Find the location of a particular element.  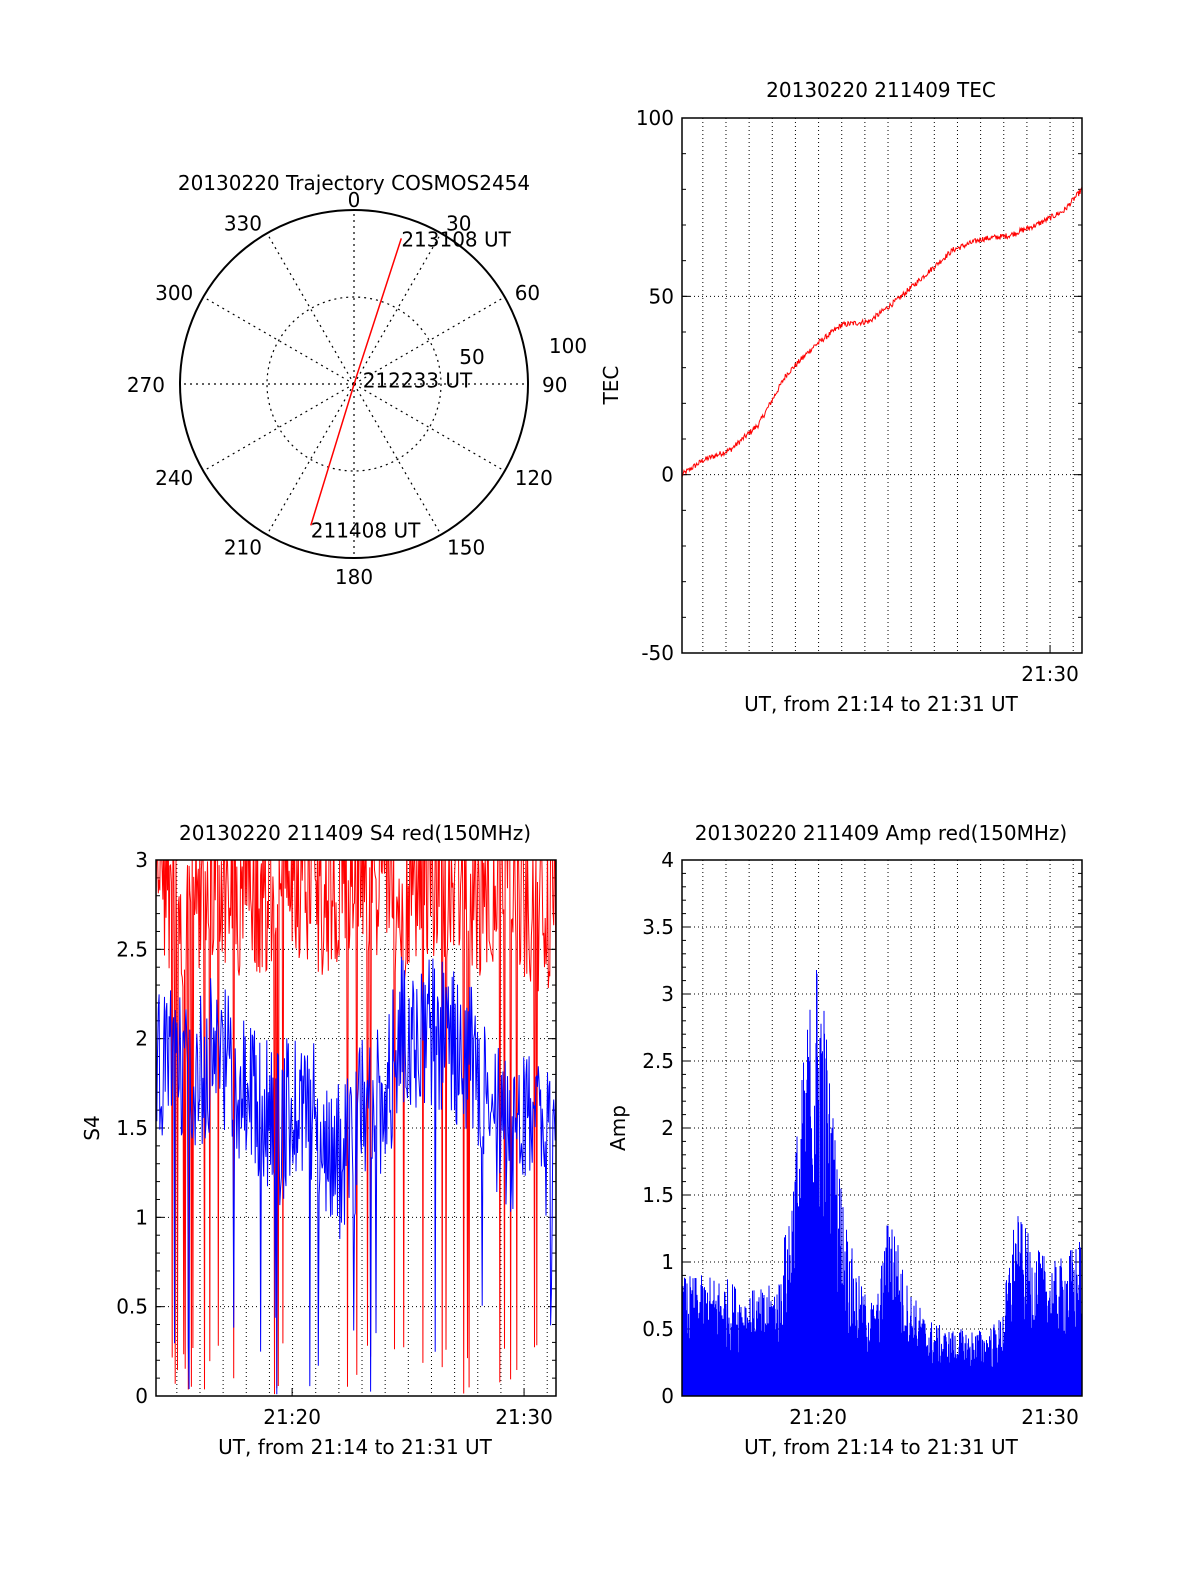

y-tick-label: -50 is located at coordinates (657, 653).